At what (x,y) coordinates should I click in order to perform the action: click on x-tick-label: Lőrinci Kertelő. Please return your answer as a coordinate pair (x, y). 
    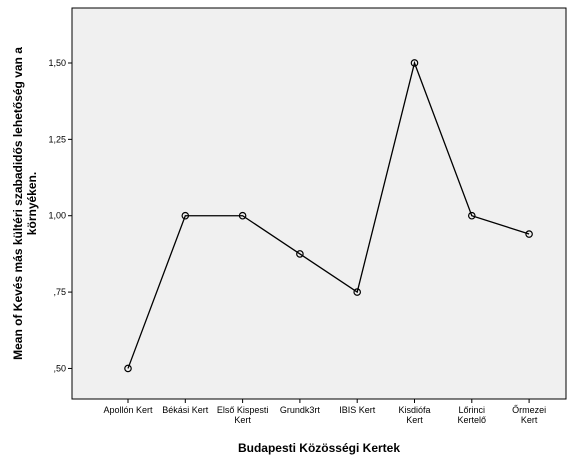
    Looking at the image, I should click on (472, 415).